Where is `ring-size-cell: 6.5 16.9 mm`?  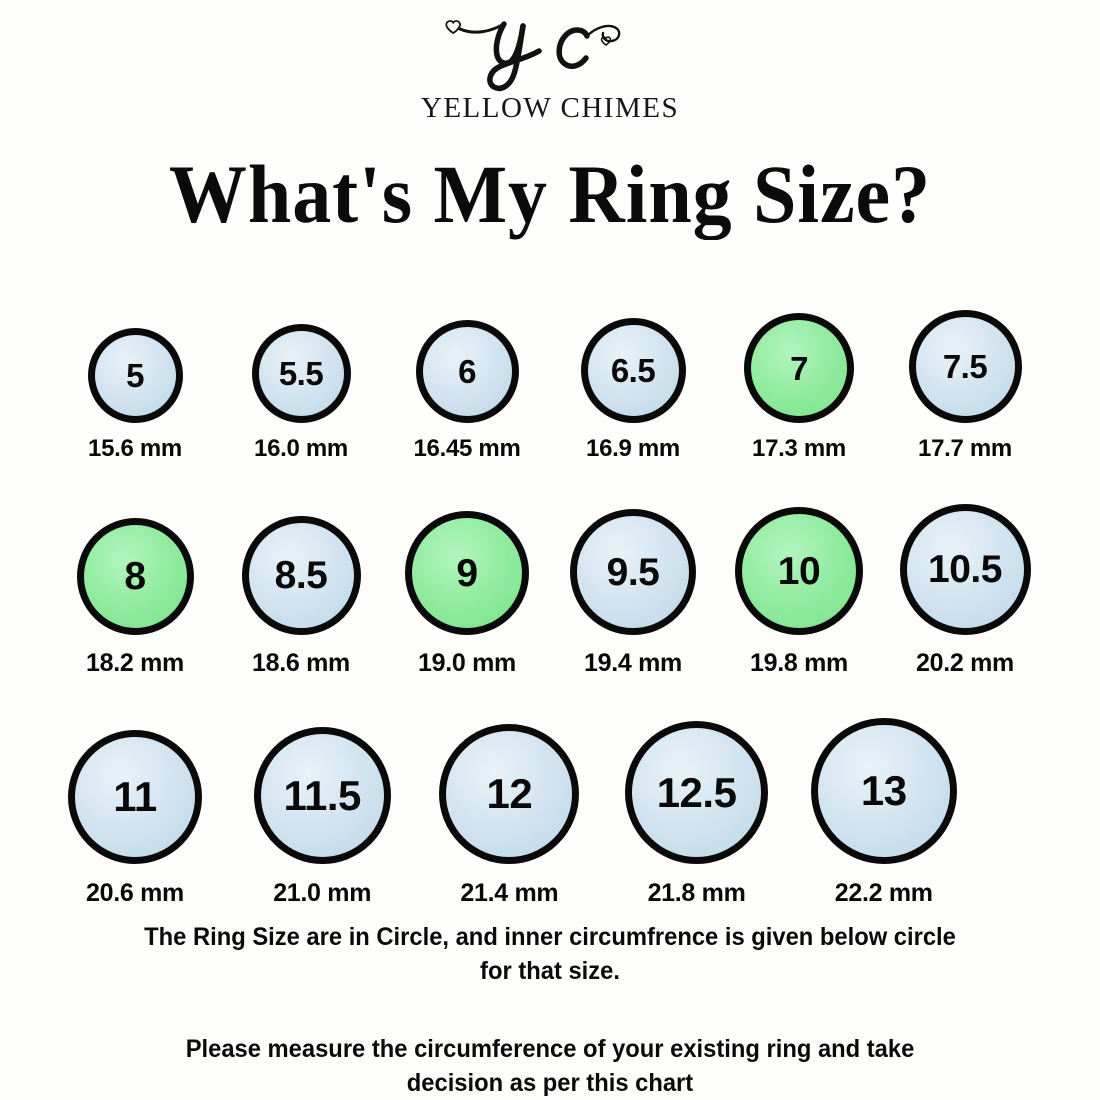
ring-size-cell: 6.5 16.9 mm is located at coordinates (633, 389).